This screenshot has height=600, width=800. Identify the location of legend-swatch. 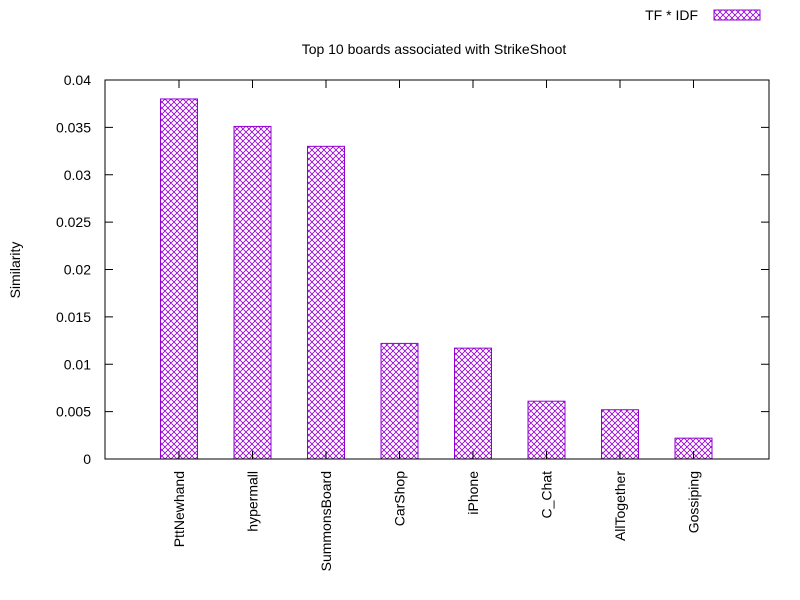
(737, 15).